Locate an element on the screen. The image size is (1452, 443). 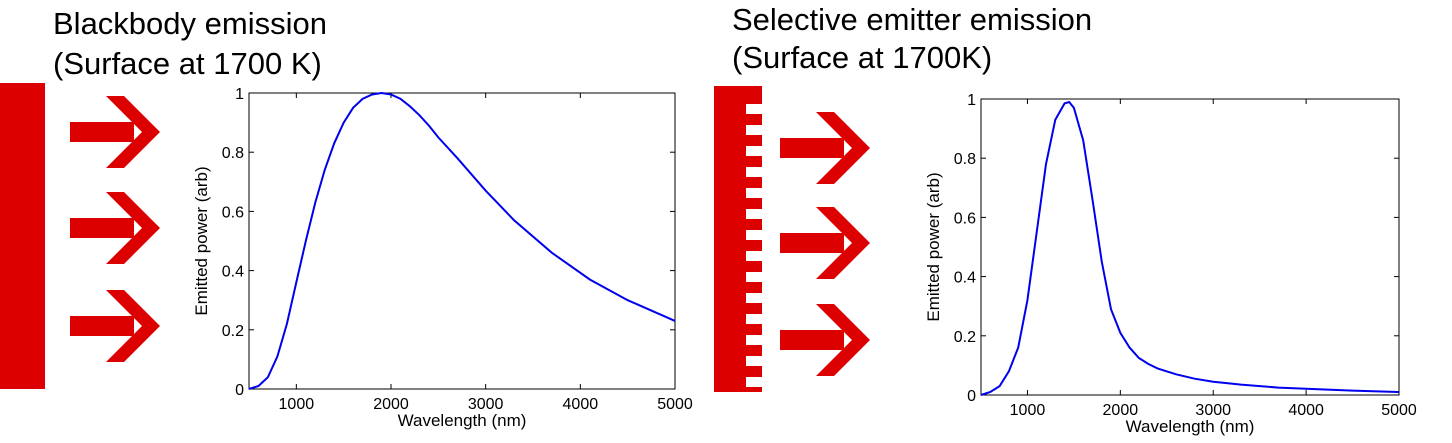
panel-2-heading-line-1: Selective emitter emission is located at coordinates (912, 19).